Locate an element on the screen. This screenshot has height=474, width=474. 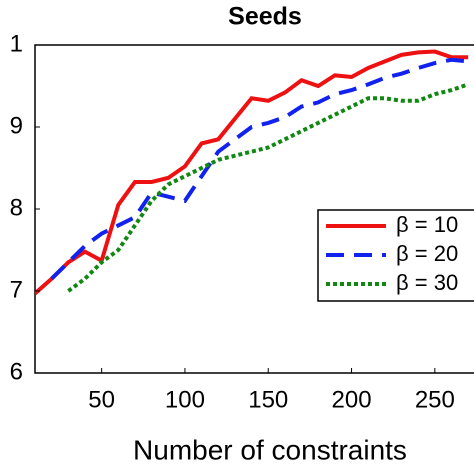
y-tick-label: 9 is located at coordinates (16, 125).